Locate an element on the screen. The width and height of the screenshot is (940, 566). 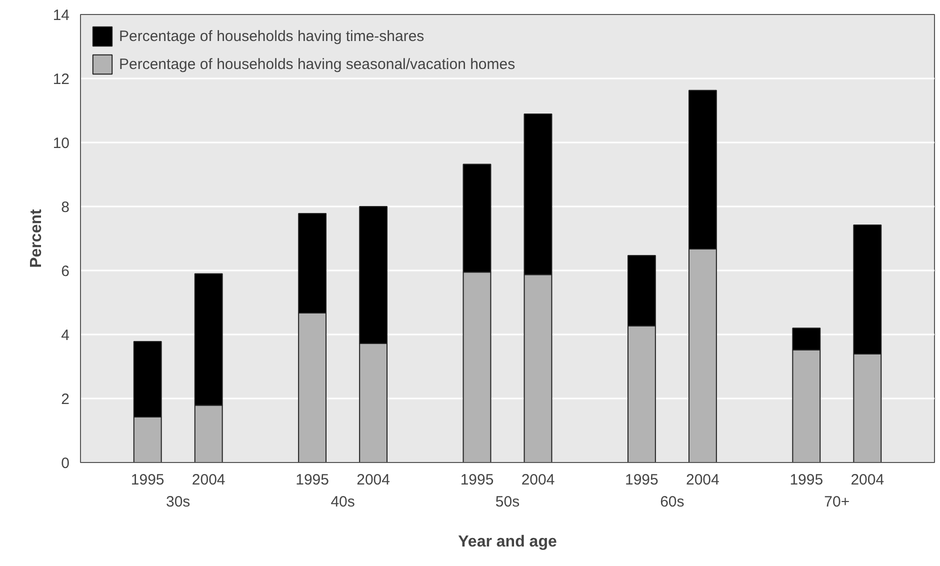
y-tick-label: 2 is located at coordinates (65, 399).